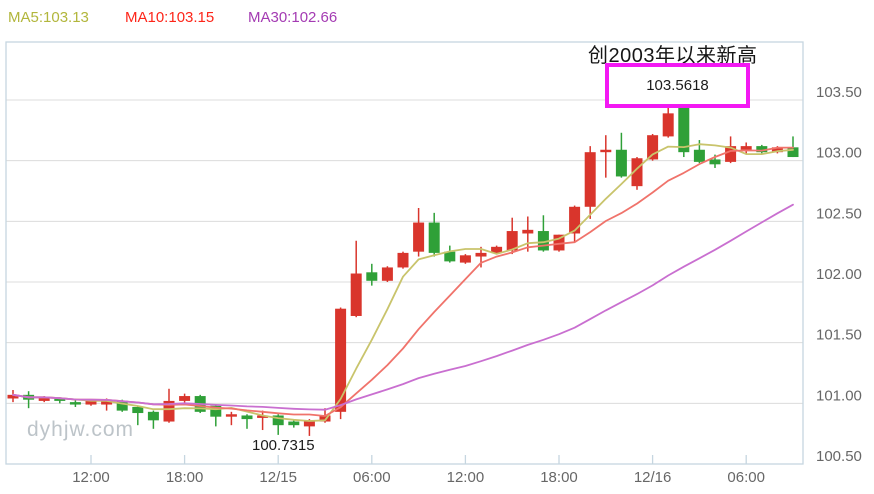  What do you see at coordinates (283, 445) in the screenshot?
I see `low-value-label: 100.7315` at bounding box center [283, 445].